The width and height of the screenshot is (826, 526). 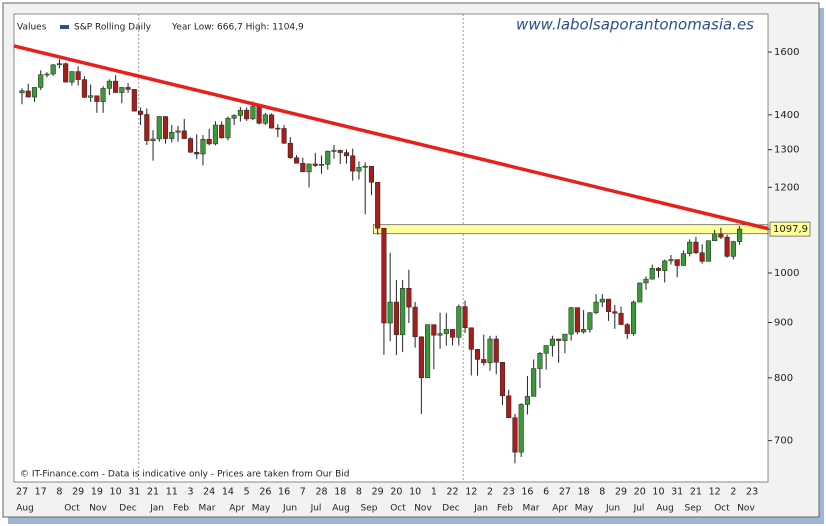 What do you see at coordinates (247, 492) in the screenshot?
I see `x-tick-label: 5` at bounding box center [247, 492].